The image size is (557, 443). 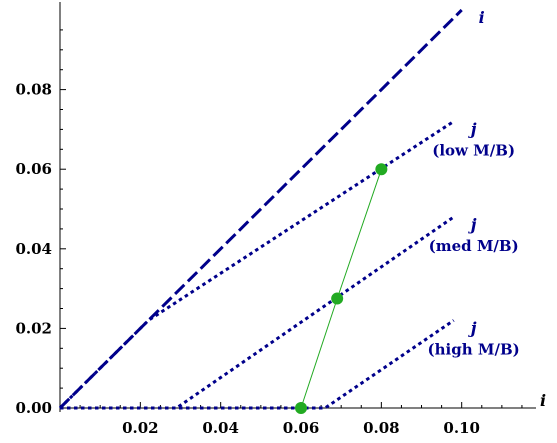 I want to click on curve-label-text-2: (med M/B), so click(x=474, y=246).